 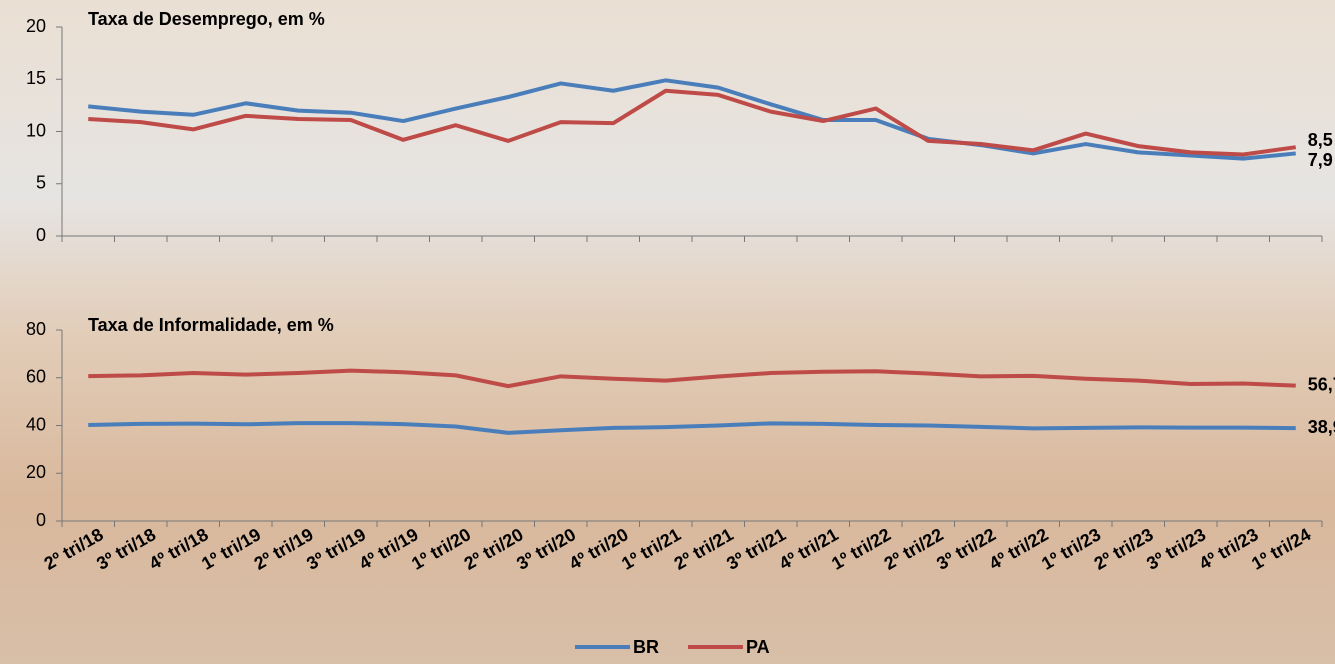 I want to click on x-tick-label: 1º tri/24, so click(x=1281, y=549).